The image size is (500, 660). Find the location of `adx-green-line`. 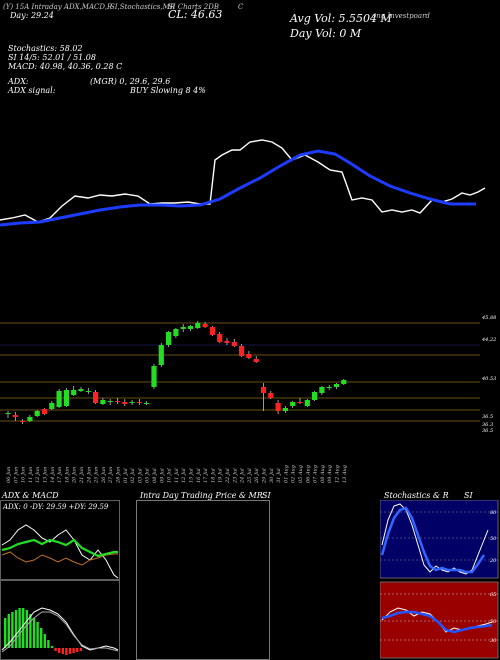

adx-green-line is located at coordinates (59, 548).